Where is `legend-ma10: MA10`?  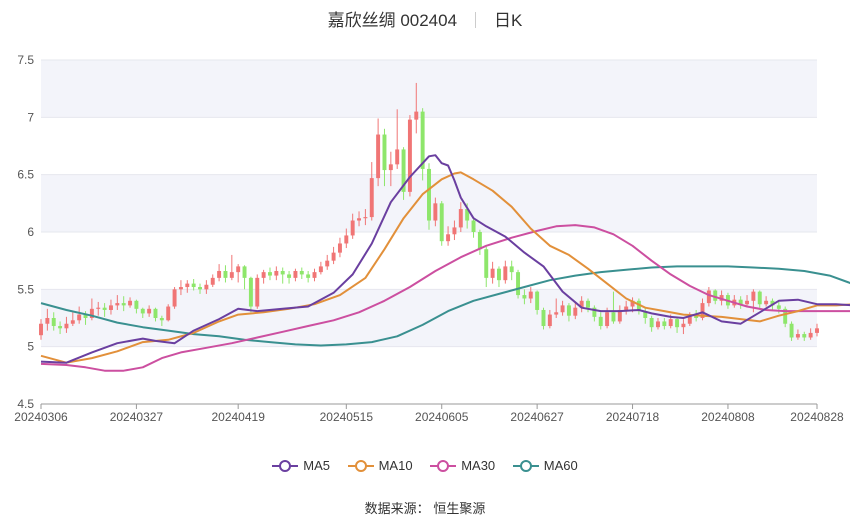
legend-ma10: MA10 is located at coordinates (380, 465).